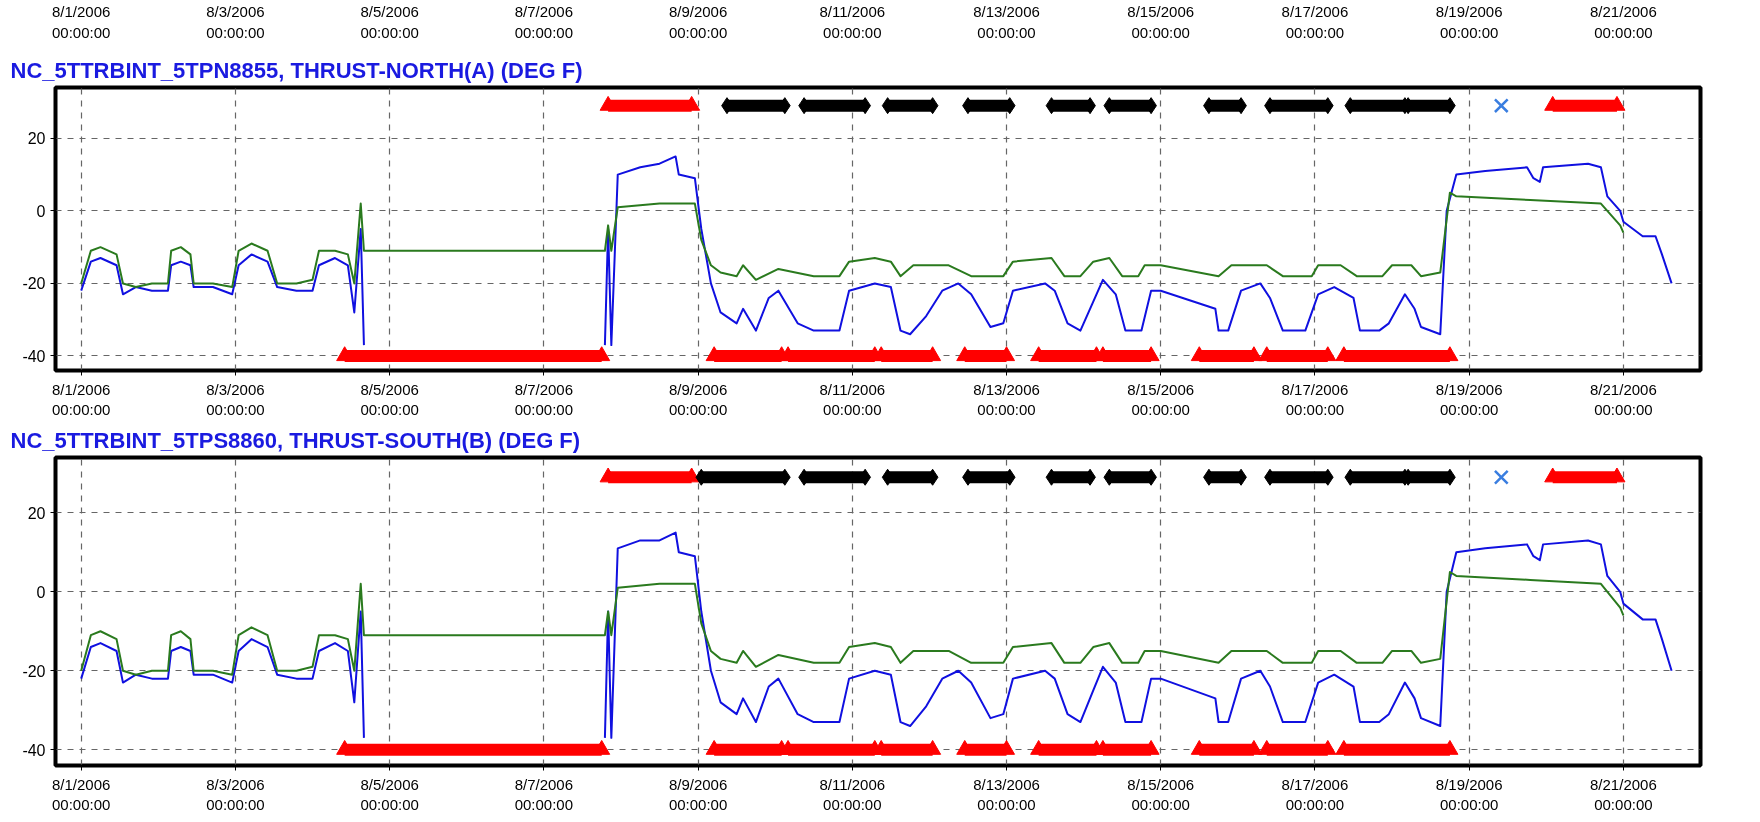  What do you see at coordinates (235, 22) in the screenshot?
I see `x2-tick-label: 8/3/2006 00:00:00` at bounding box center [235, 22].